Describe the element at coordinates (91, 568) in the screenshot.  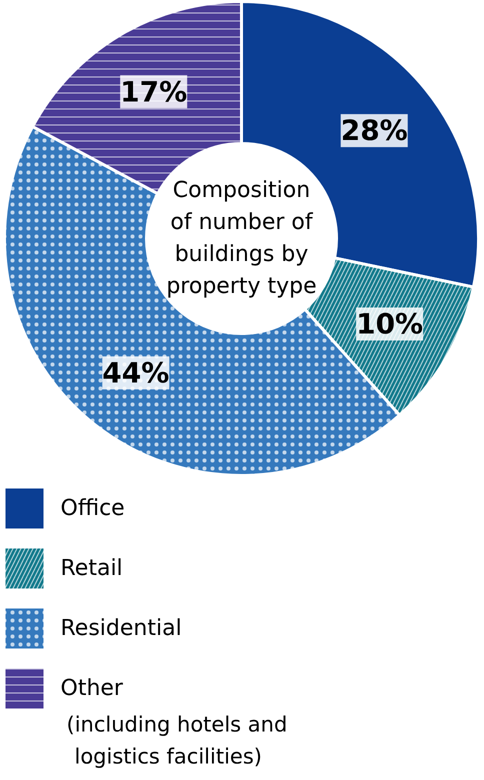
I see `legend-label: Retail` at that location.